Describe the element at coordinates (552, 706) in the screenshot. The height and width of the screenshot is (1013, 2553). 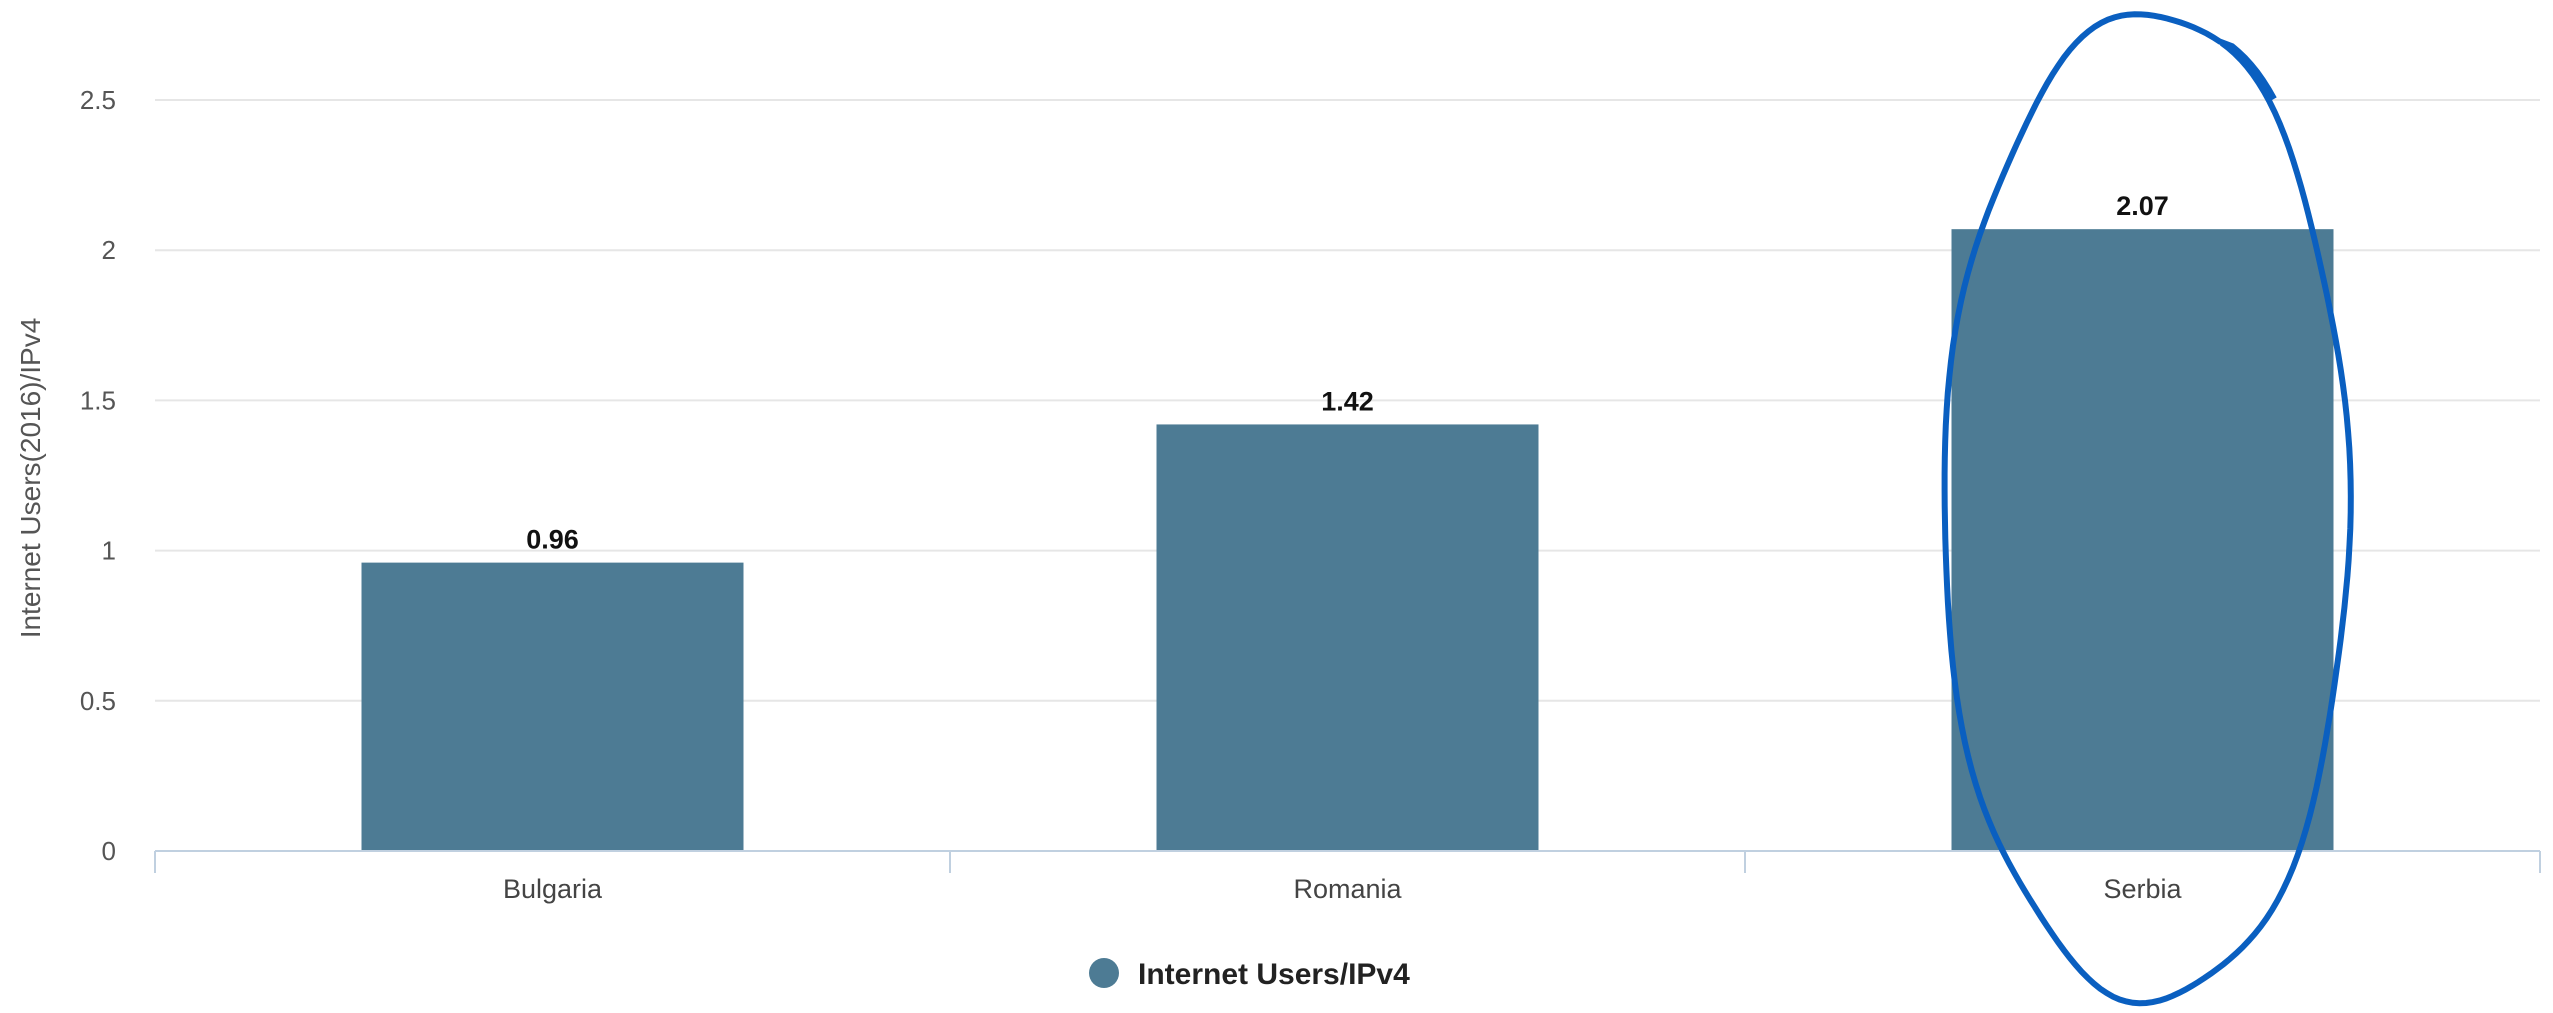
I see `bar-bulgaria` at that location.